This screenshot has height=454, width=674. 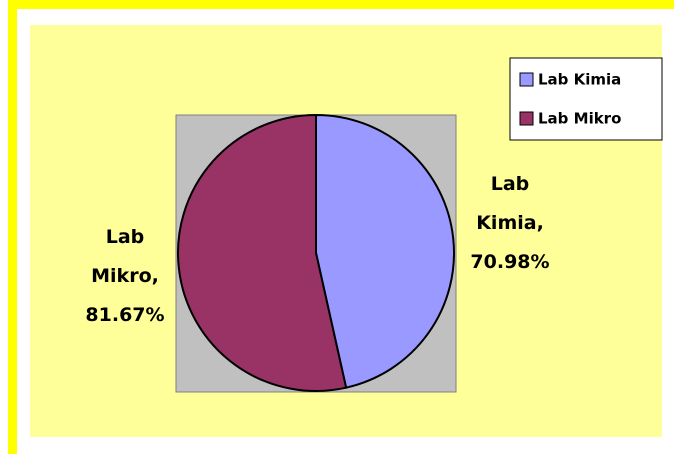 I want to click on data-label-line: 81.67%, so click(x=124, y=315).